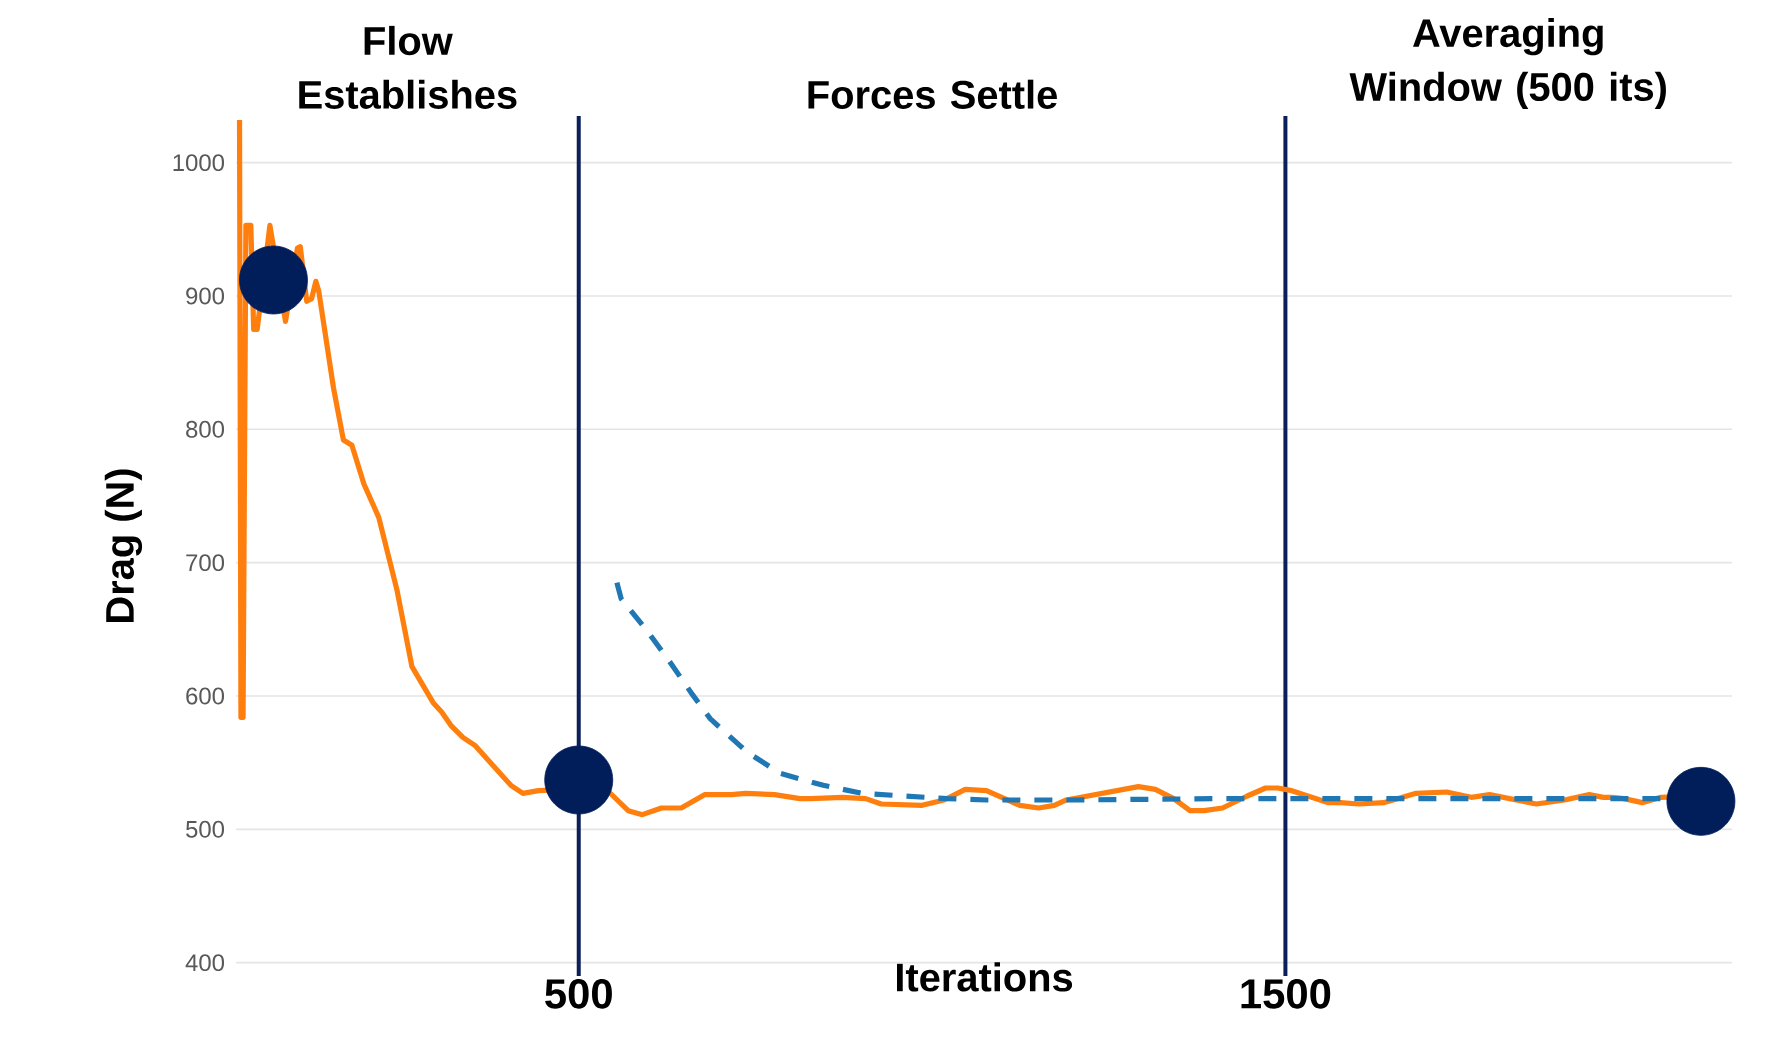  Describe the element at coordinates (205, 563) in the screenshot. I see `y-tick-label: 700` at that location.